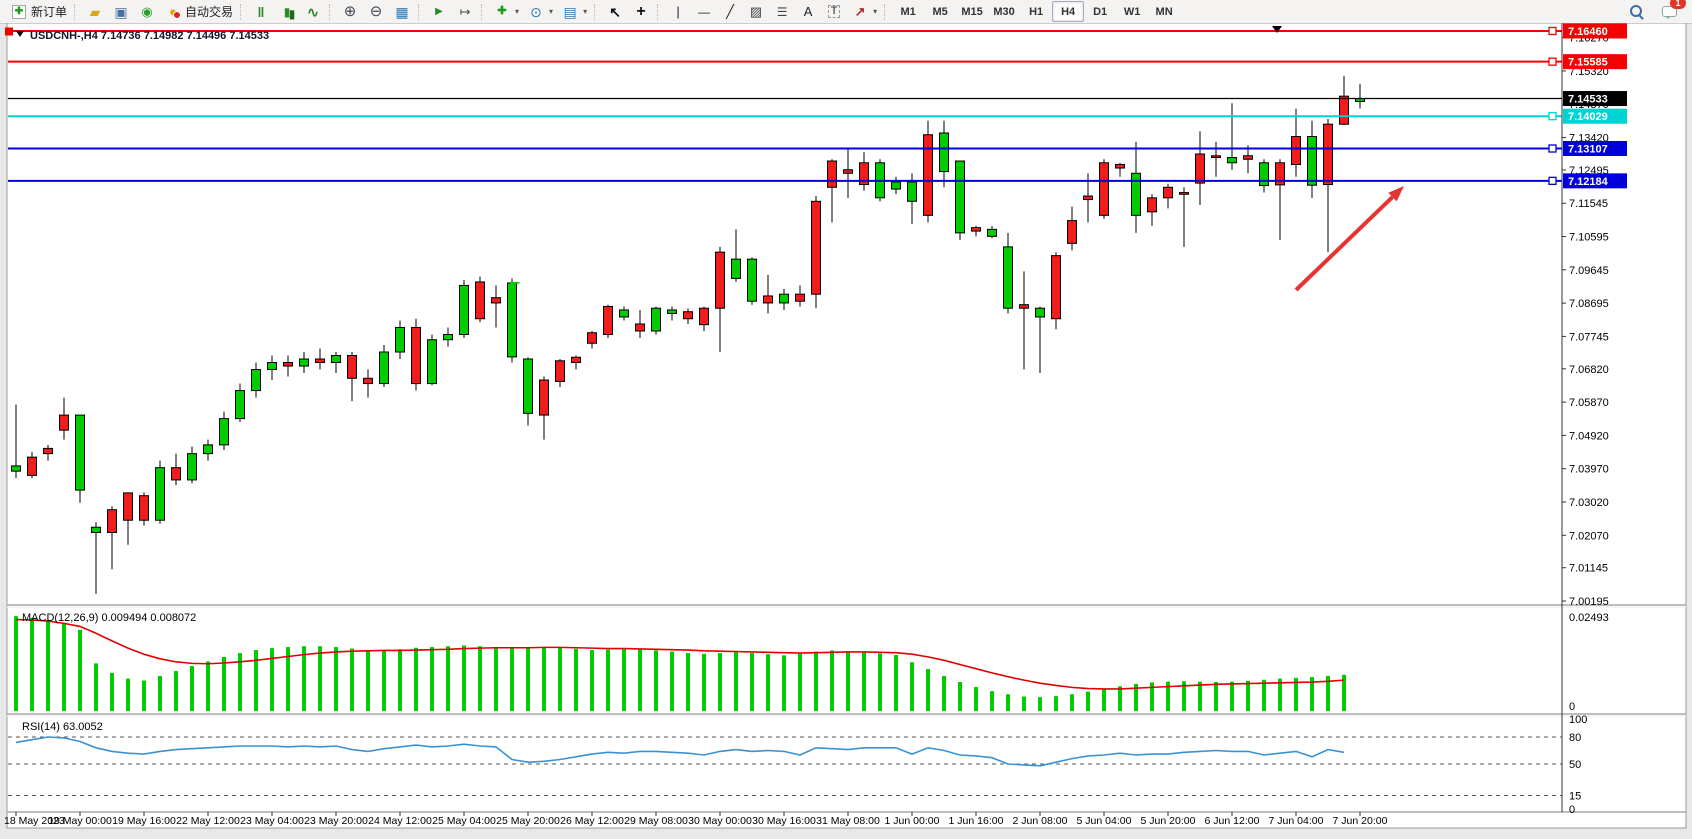  Describe the element at coordinates (1589, 370) in the screenshot. I see `price-tick-label: 7.06820` at that location.